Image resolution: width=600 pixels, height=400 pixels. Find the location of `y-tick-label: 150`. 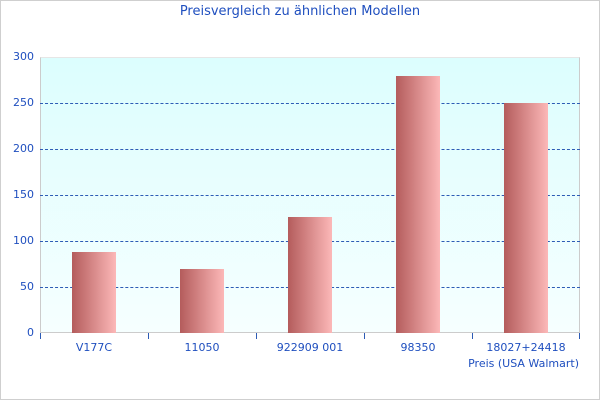

y-tick-label: 150 is located at coordinates (23, 194).